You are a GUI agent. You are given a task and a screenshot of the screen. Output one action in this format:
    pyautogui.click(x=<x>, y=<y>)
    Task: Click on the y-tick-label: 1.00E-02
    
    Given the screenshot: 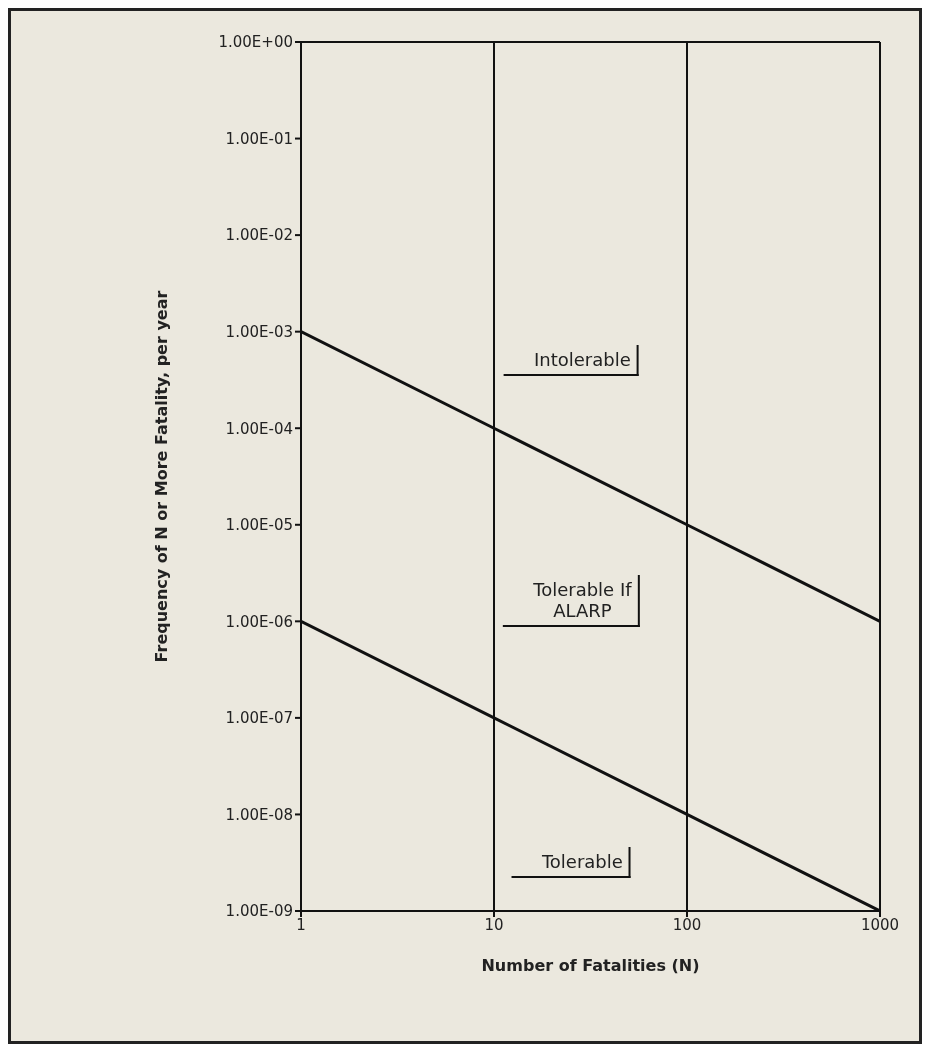 What is the action you would take?
    pyautogui.click(x=259, y=235)
    